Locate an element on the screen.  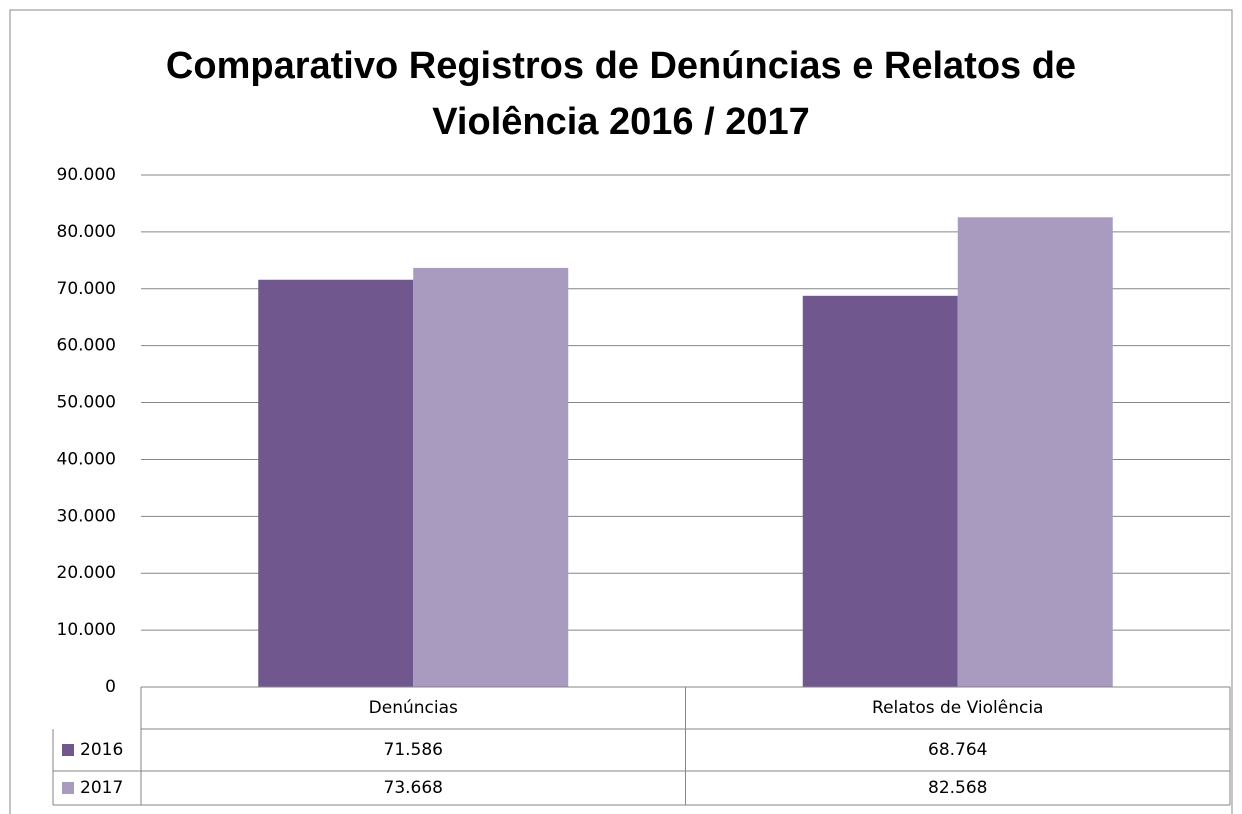
y-tick-label: 70.000 is located at coordinates (86, 289).